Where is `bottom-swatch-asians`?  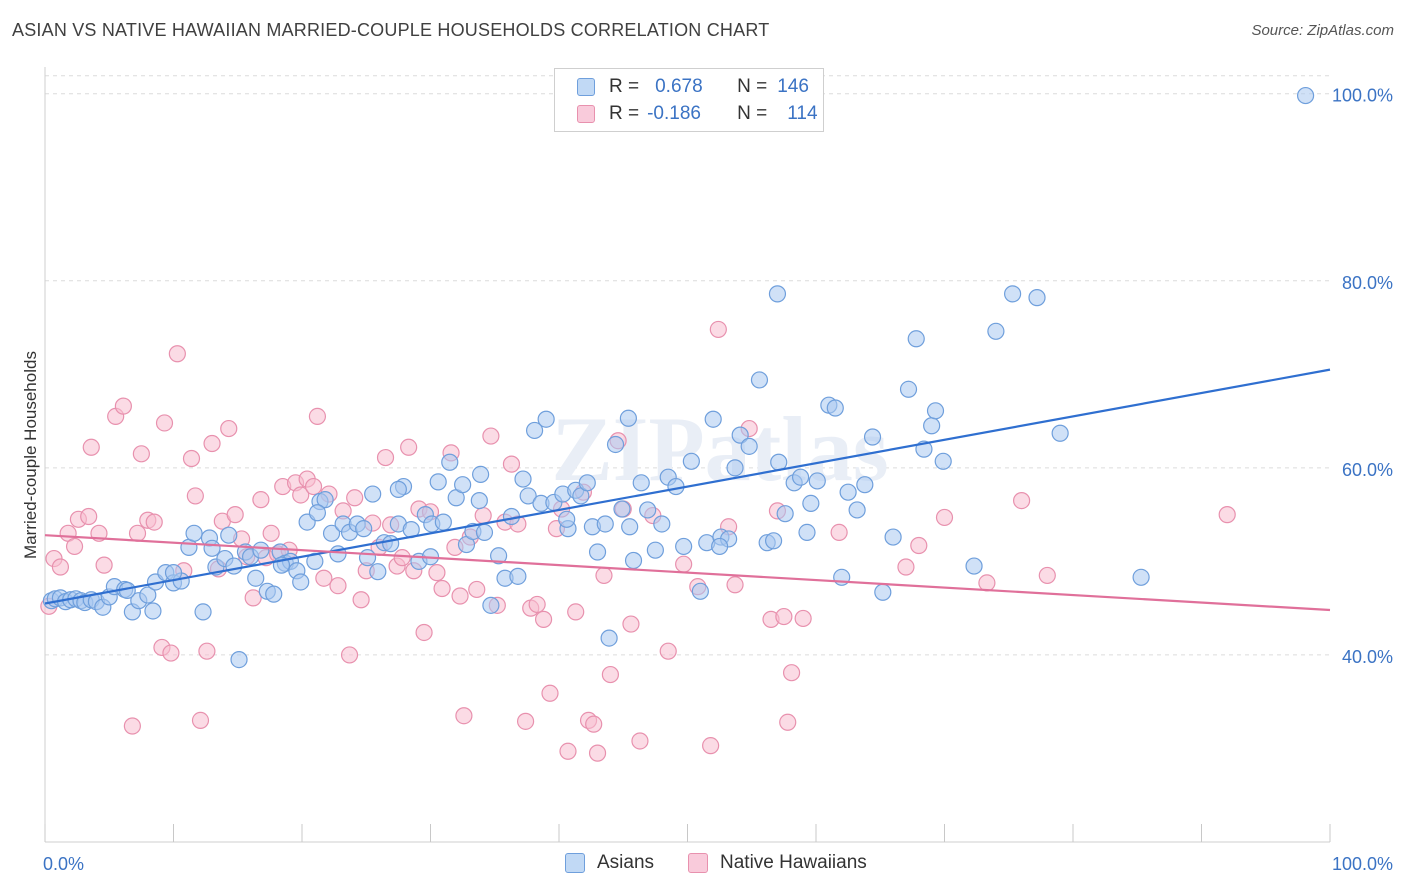
bottom-swatch-asians is located at coordinates (575, 863).